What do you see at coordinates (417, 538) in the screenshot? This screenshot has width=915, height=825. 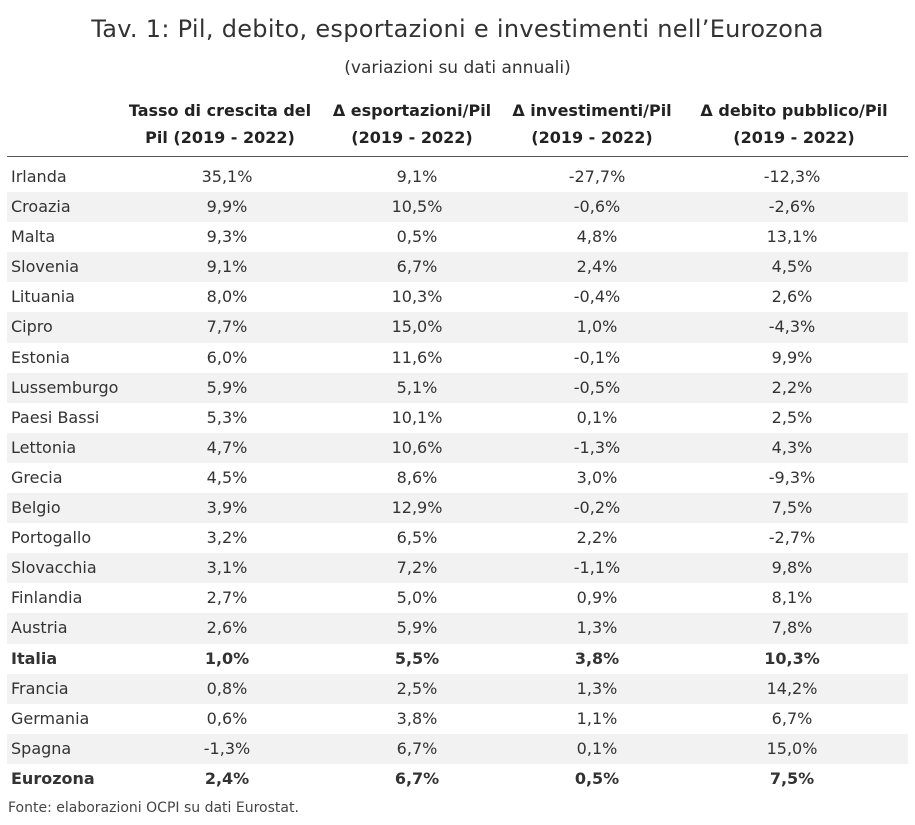 I see `cell-exports: 6,5%` at bounding box center [417, 538].